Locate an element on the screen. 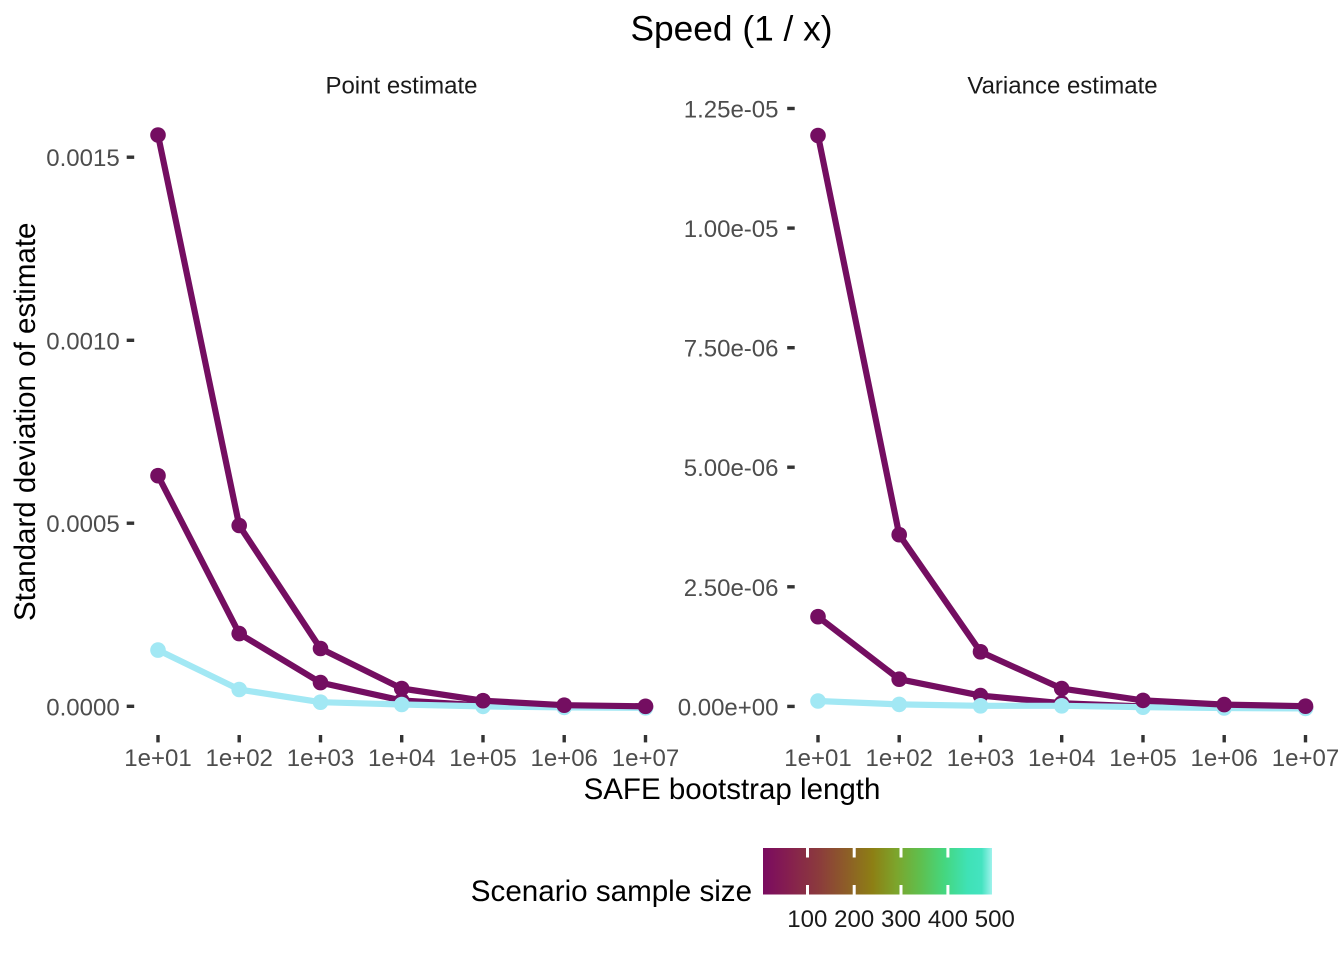 This screenshot has width=1344, height=960. svg-text: 200 is located at coordinates (854, 919).